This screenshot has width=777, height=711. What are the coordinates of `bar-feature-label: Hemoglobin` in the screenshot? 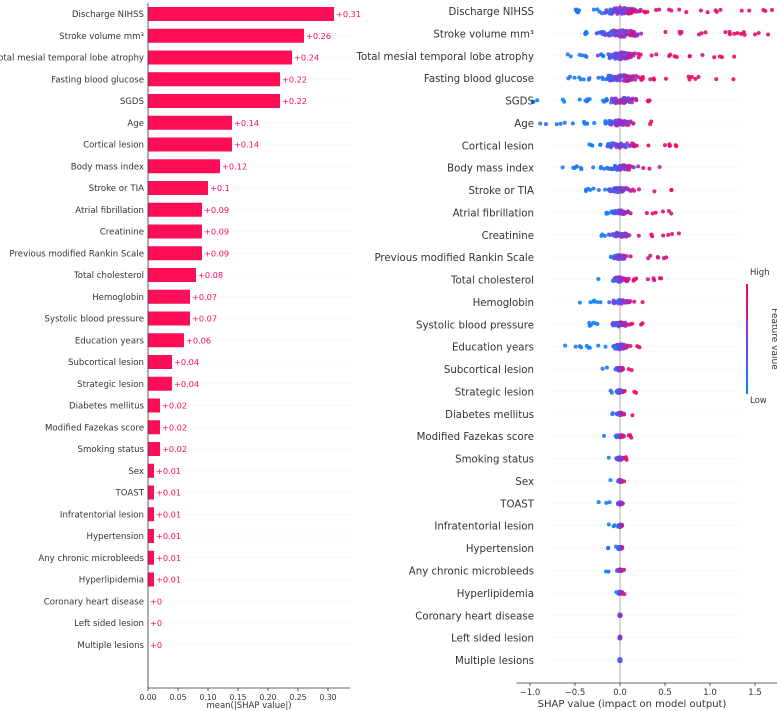 It's located at (118, 298).